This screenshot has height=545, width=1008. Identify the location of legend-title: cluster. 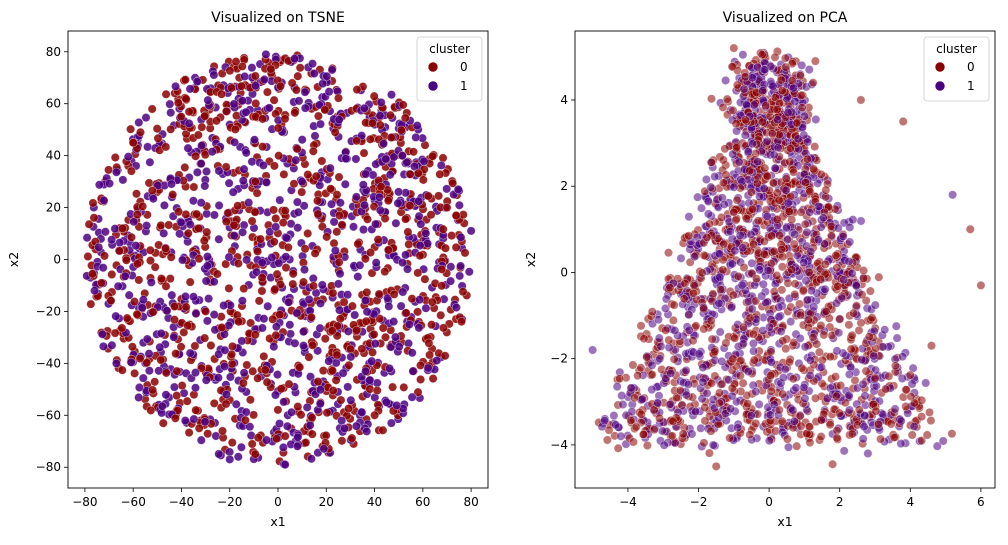
(956, 49).